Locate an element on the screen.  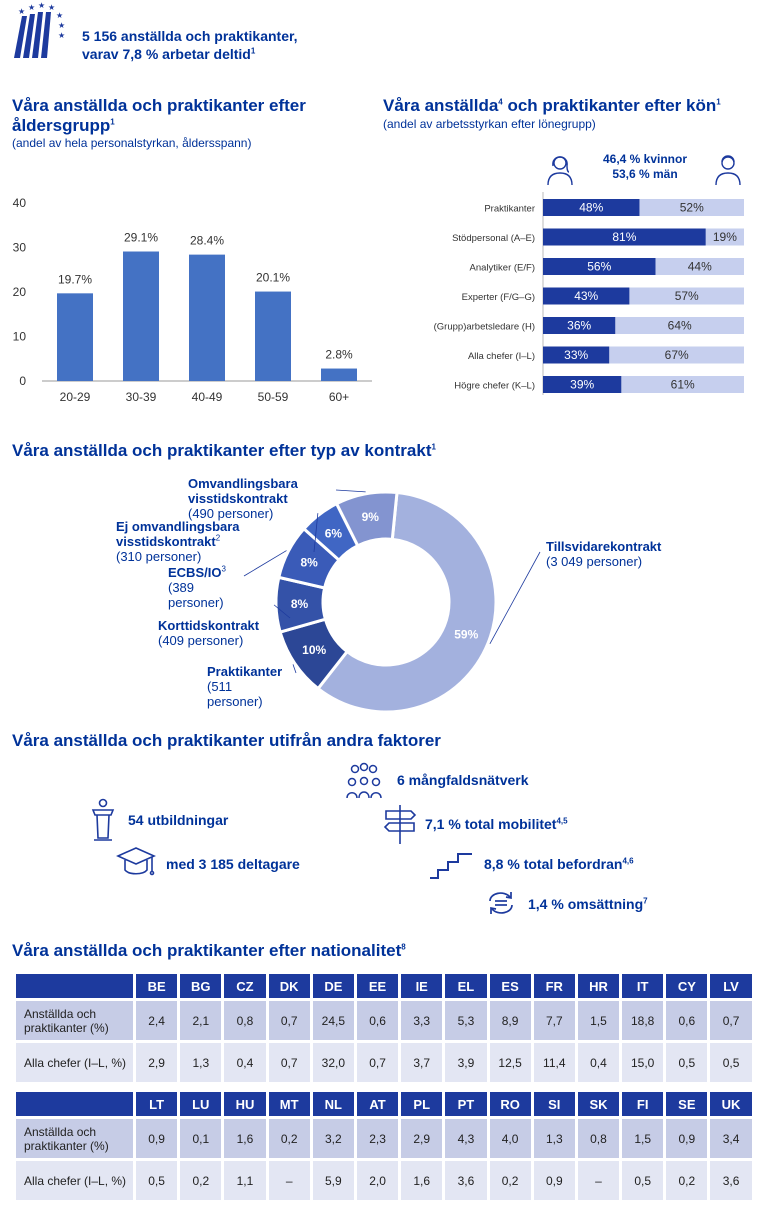
age-bar-value-label: 2.8% is located at coordinates (339, 355).